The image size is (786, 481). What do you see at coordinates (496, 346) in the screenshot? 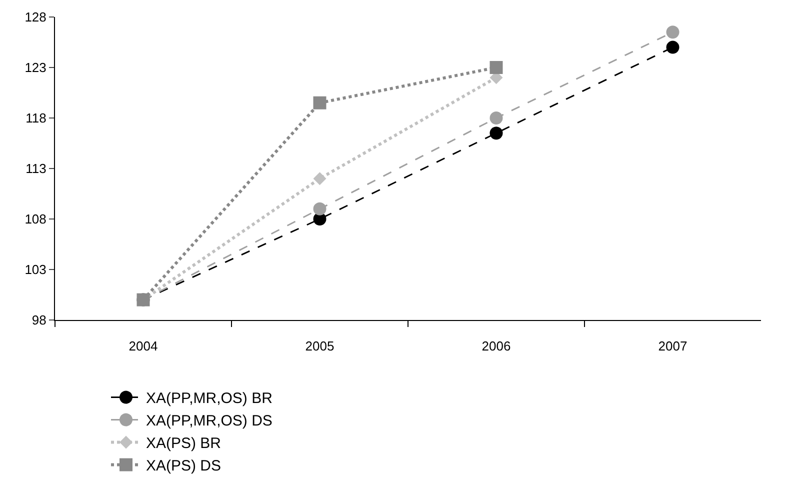
I see `x-tick-label: 2006` at bounding box center [496, 346].